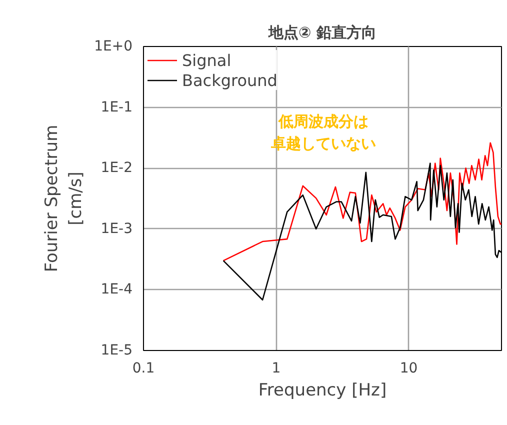 This screenshot has height=425, width=507. I want to click on annotation: 卓越していない, so click(323, 143).